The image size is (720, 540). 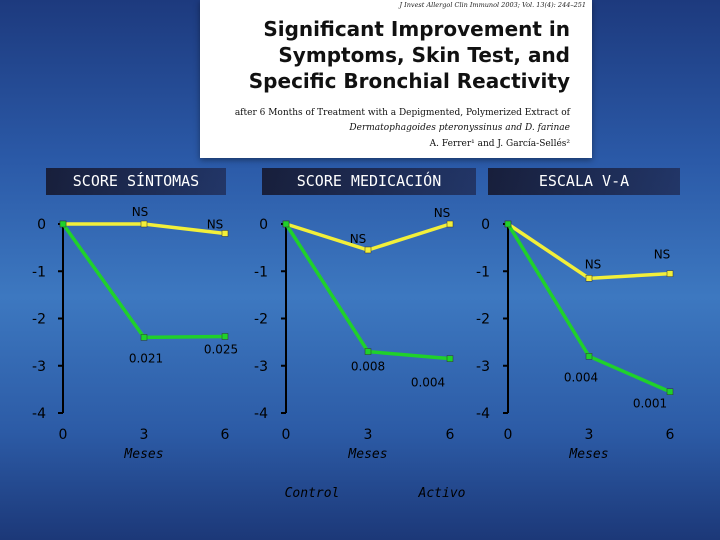 What do you see at coordinates (225, 435) in the screenshot?
I see `x-tick-label-sintomas: 6` at bounding box center [225, 435].